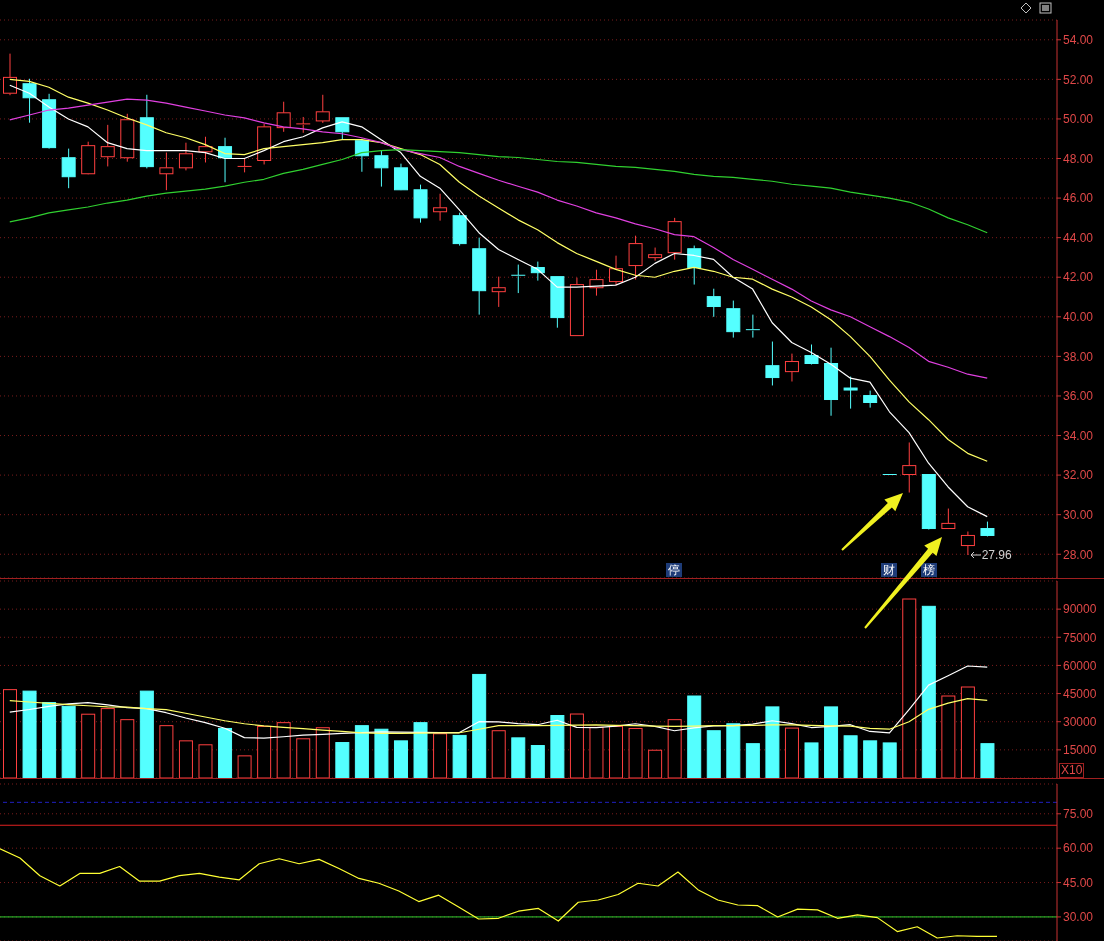  What do you see at coordinates (1078, 882) in the screenshot?
I see `y-tick-label: 45.00` at bounding box center [1078, 882].